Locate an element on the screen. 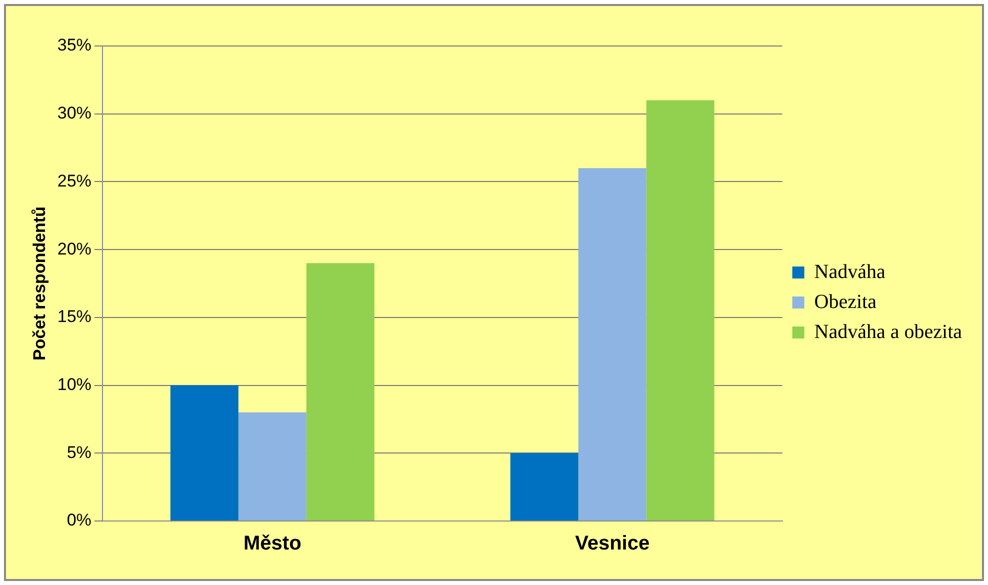 This screenshot has height=585, width=988. x-tick-label: Město is located at coordinates (272, 543).